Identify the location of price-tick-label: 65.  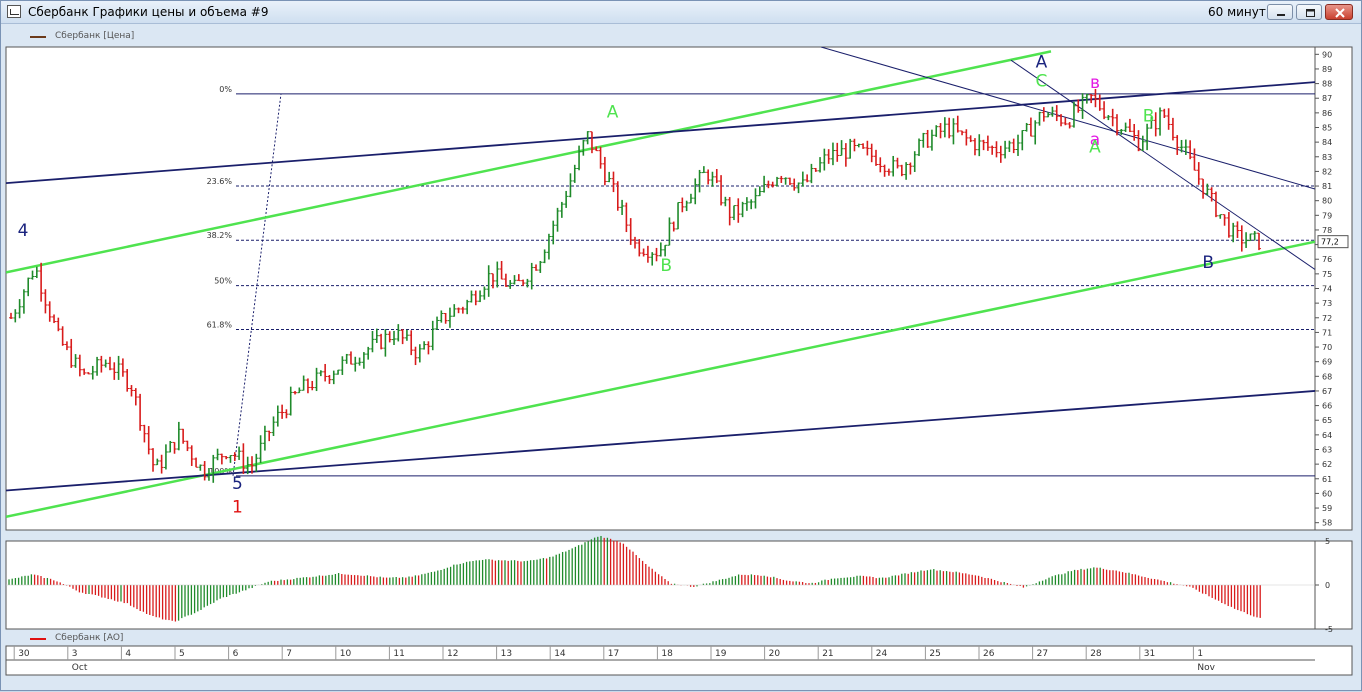
(1327, 420).